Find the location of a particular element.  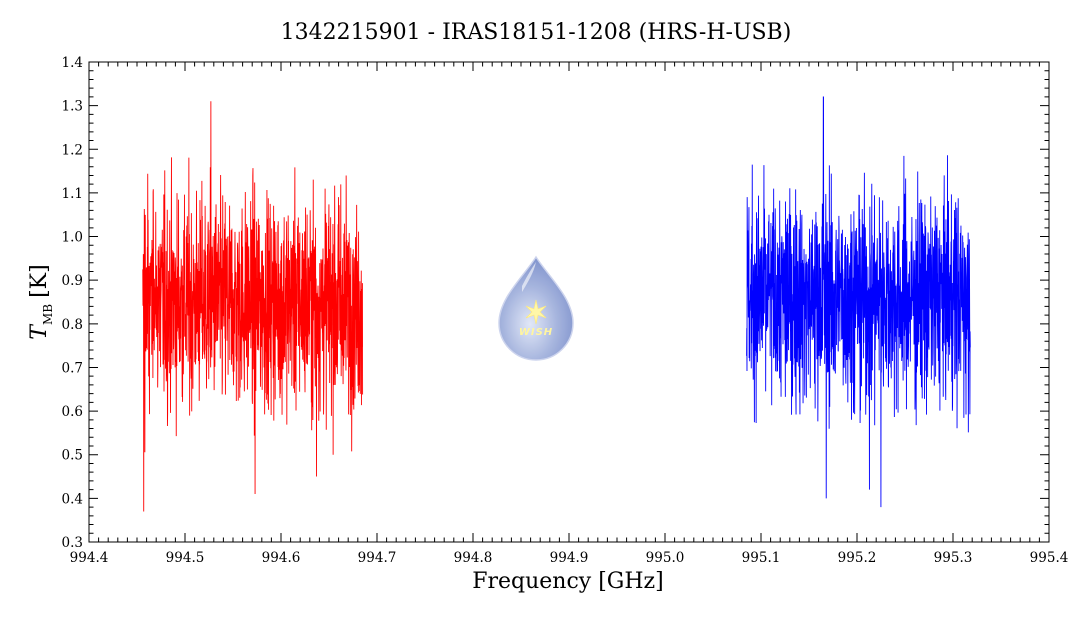

y-axis-label-unit: [K] is located at coordinates (39, 281).